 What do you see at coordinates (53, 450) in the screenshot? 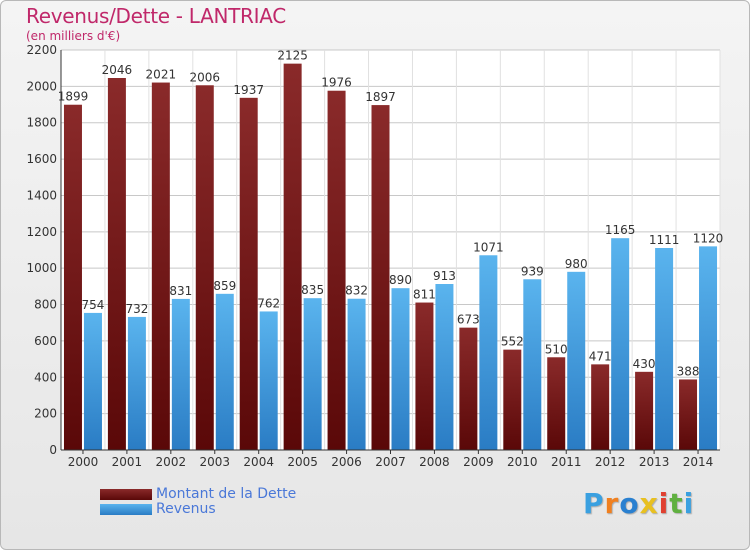
I see `y-tick-label: 0` at bounding box center [53, 450].